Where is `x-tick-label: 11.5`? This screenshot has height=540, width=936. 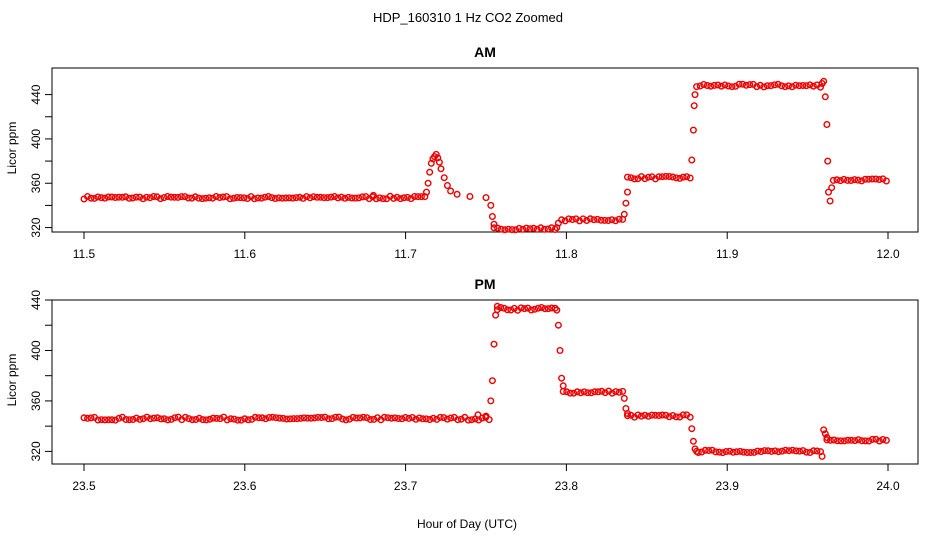
x-tick-label: 11.5 is located at coordinates (84, 254).